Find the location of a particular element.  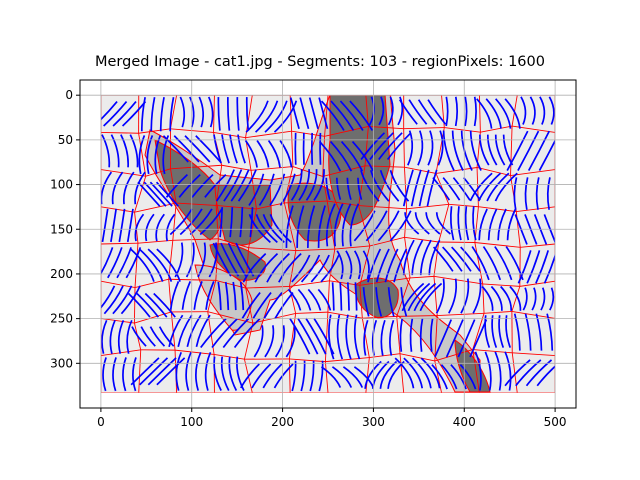

segment-region is located at coordinates (359, 160).